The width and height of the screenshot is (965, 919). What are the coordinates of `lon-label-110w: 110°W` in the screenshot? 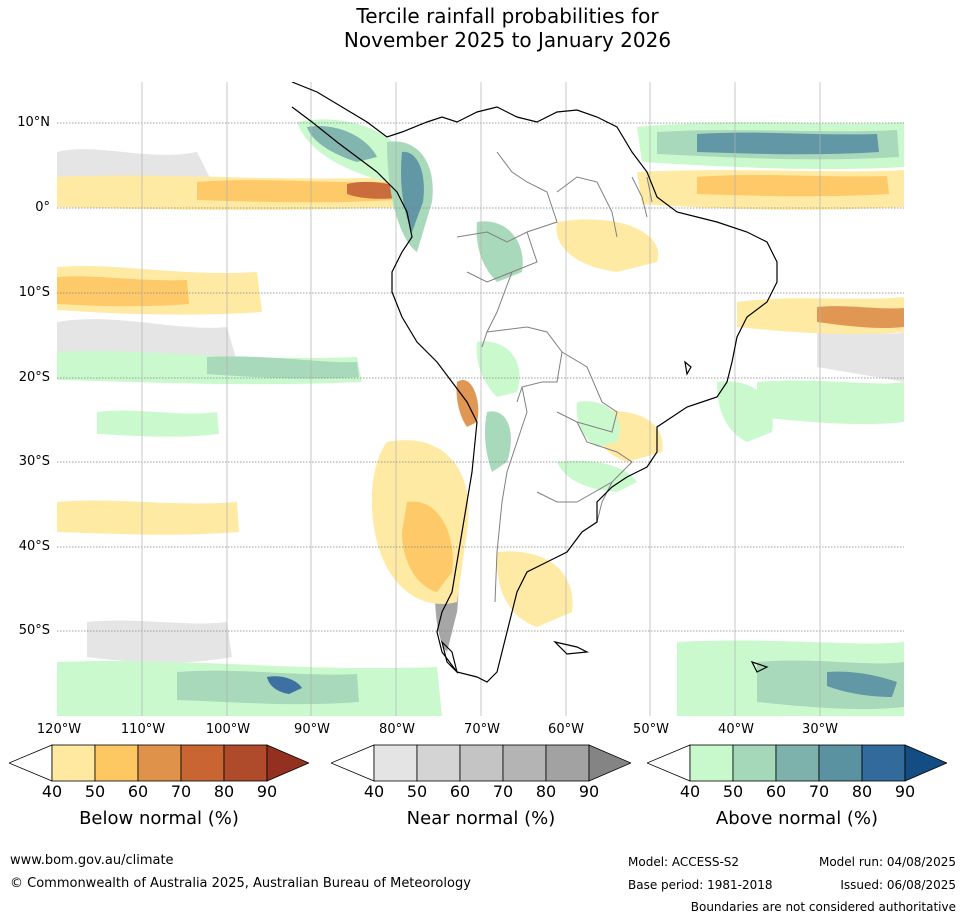 It's located at (143, 729).